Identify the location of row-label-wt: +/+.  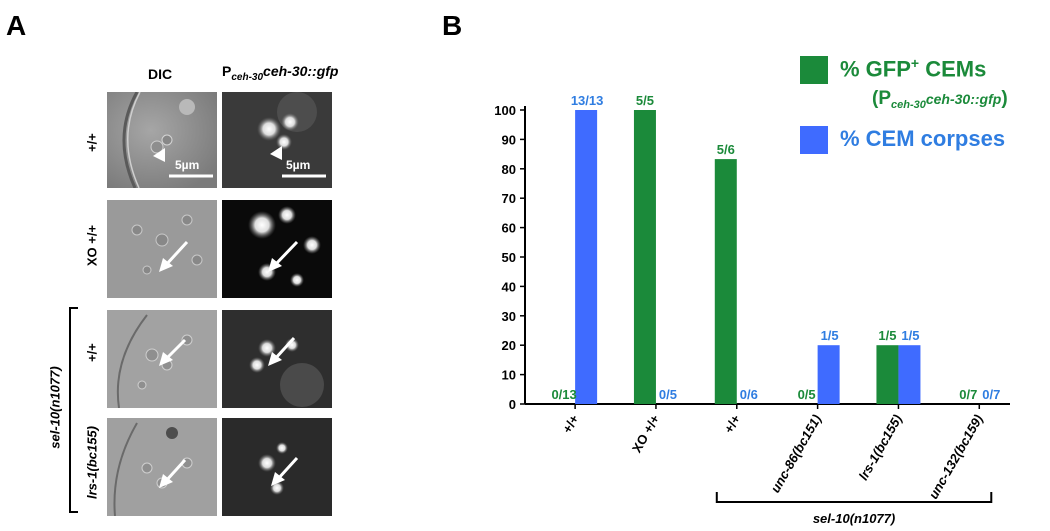
(92, 142).